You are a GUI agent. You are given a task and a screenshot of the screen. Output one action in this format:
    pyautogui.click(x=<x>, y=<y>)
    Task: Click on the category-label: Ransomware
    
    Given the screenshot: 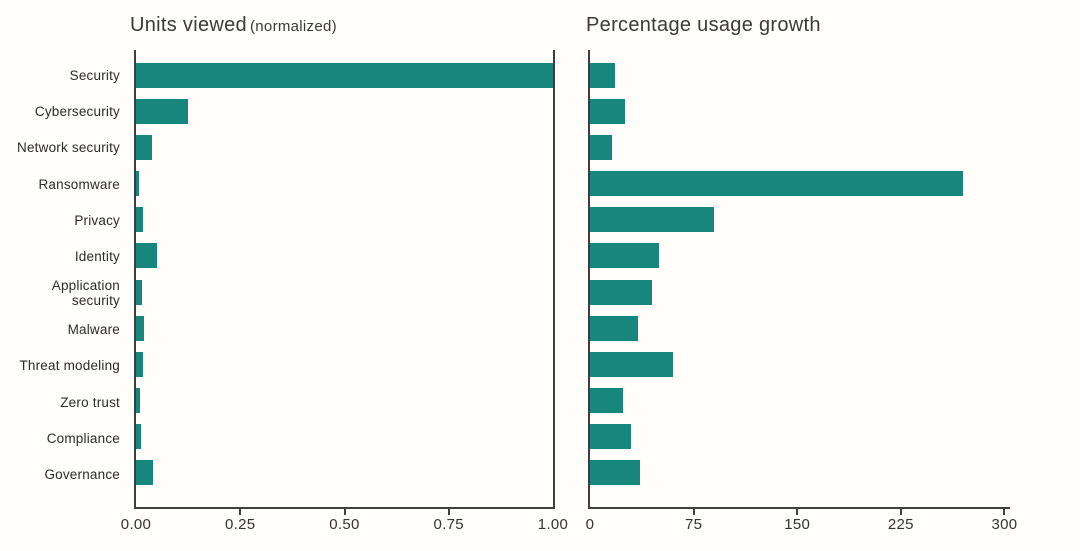 What is the action you would take?
    pyautogui.click(x=79, y=184)
    